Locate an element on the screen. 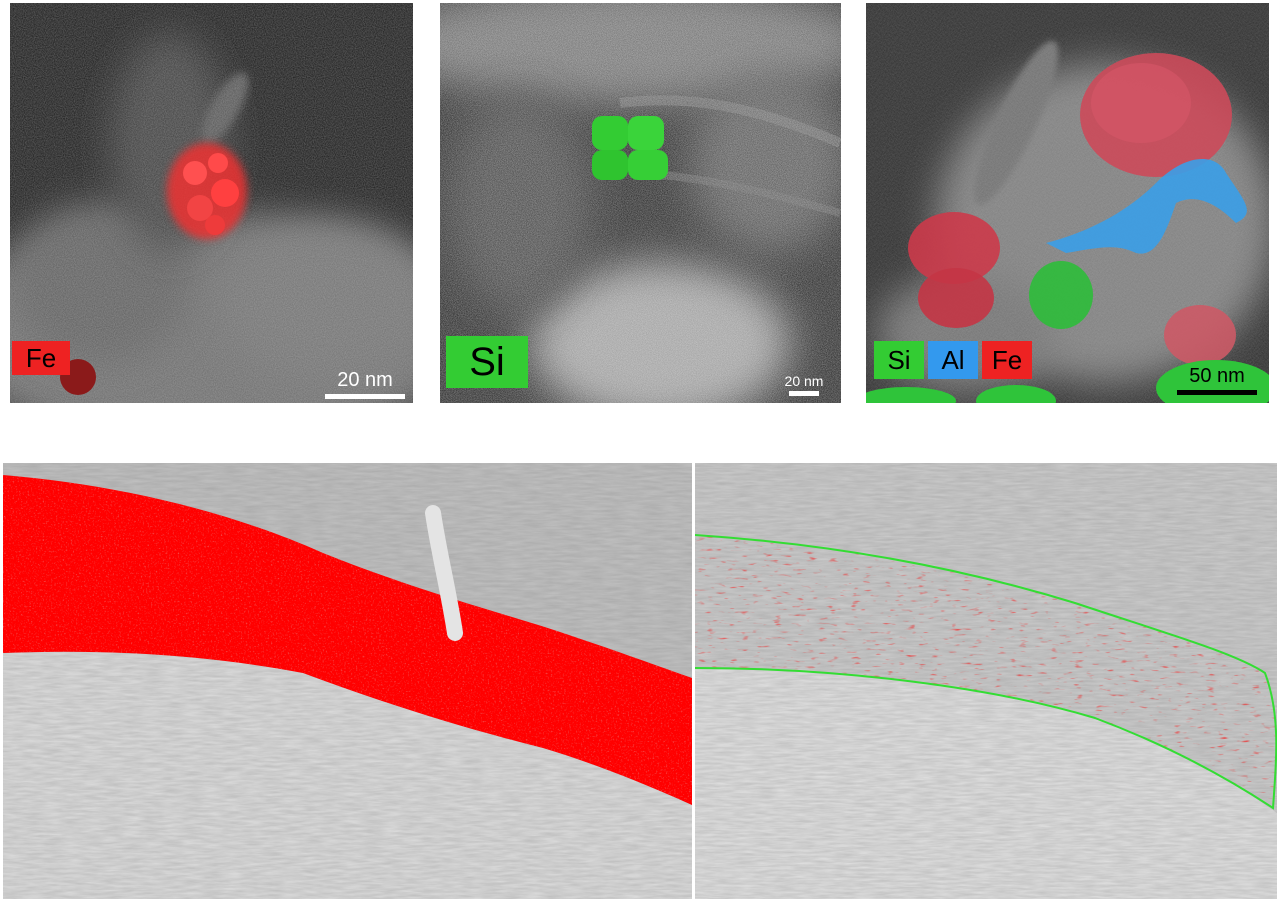 The height and width of the screenshot is (901, 1280). fe-particle-large is located at coordinates (1156, 115).